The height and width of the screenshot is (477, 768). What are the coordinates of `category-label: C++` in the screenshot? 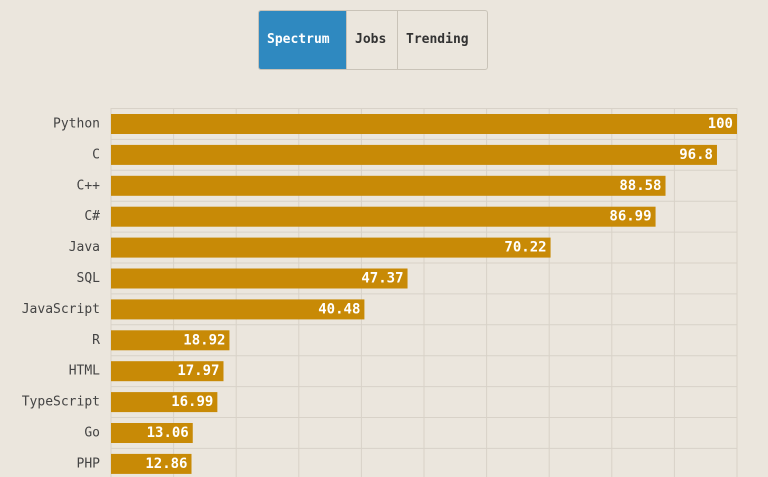 It's located at (89, 185).